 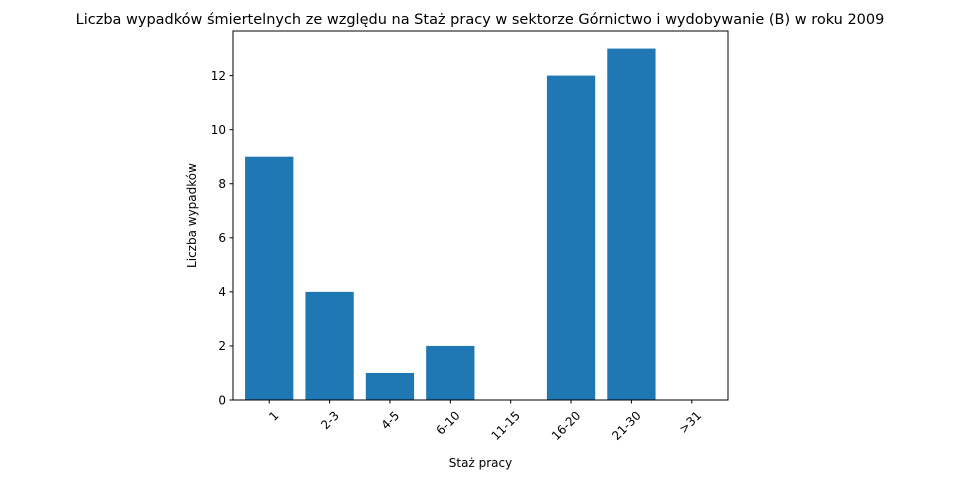 What do you see at coordinates (626, 425) in the screenshot?
I see `x-tick-label: 21-30` at bounding box center [626, 425].